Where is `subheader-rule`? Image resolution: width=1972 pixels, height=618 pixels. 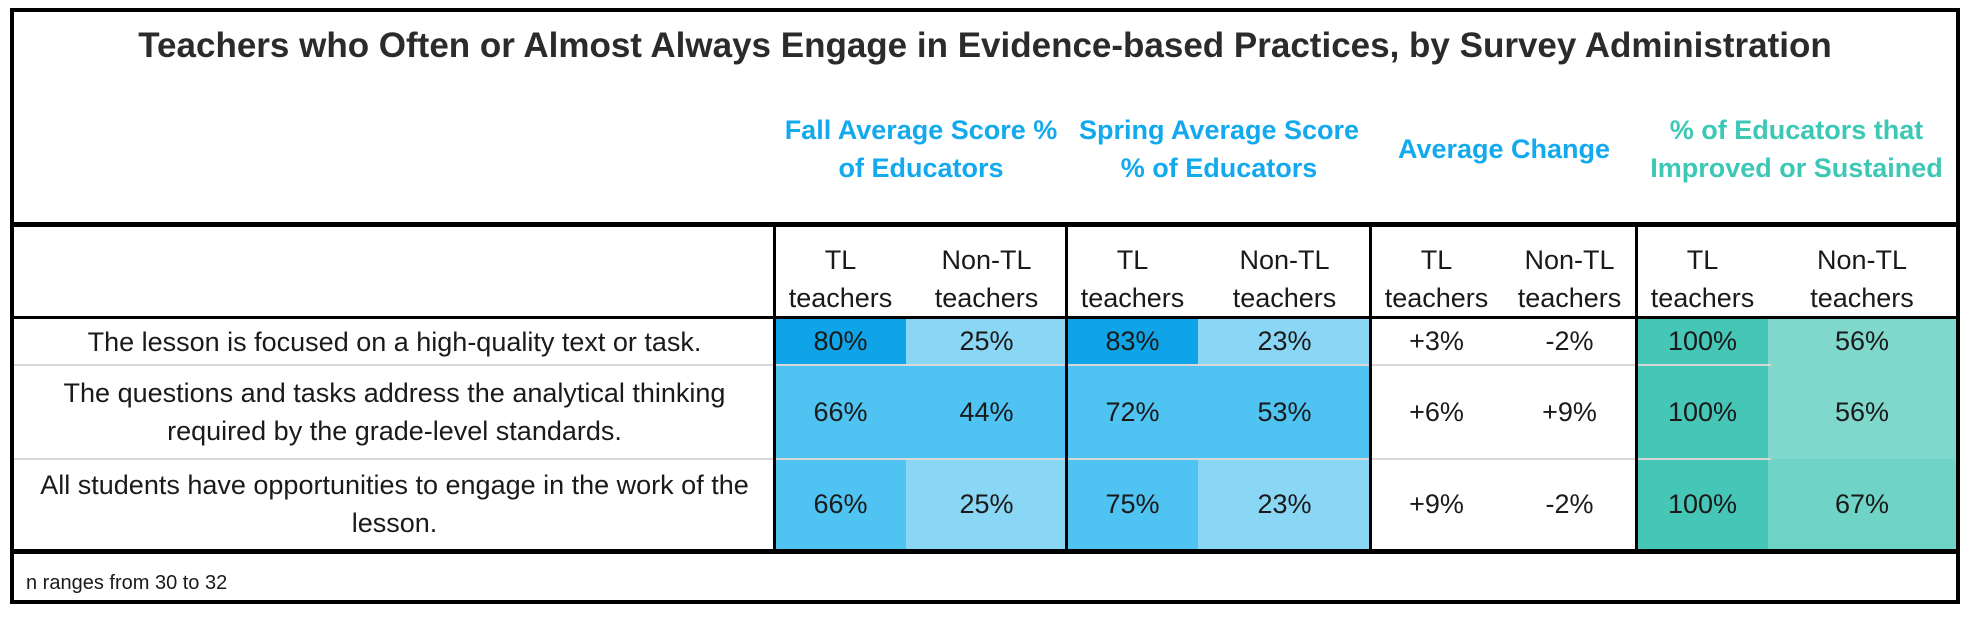 subheader-rule is located at coordinates (985, 317).